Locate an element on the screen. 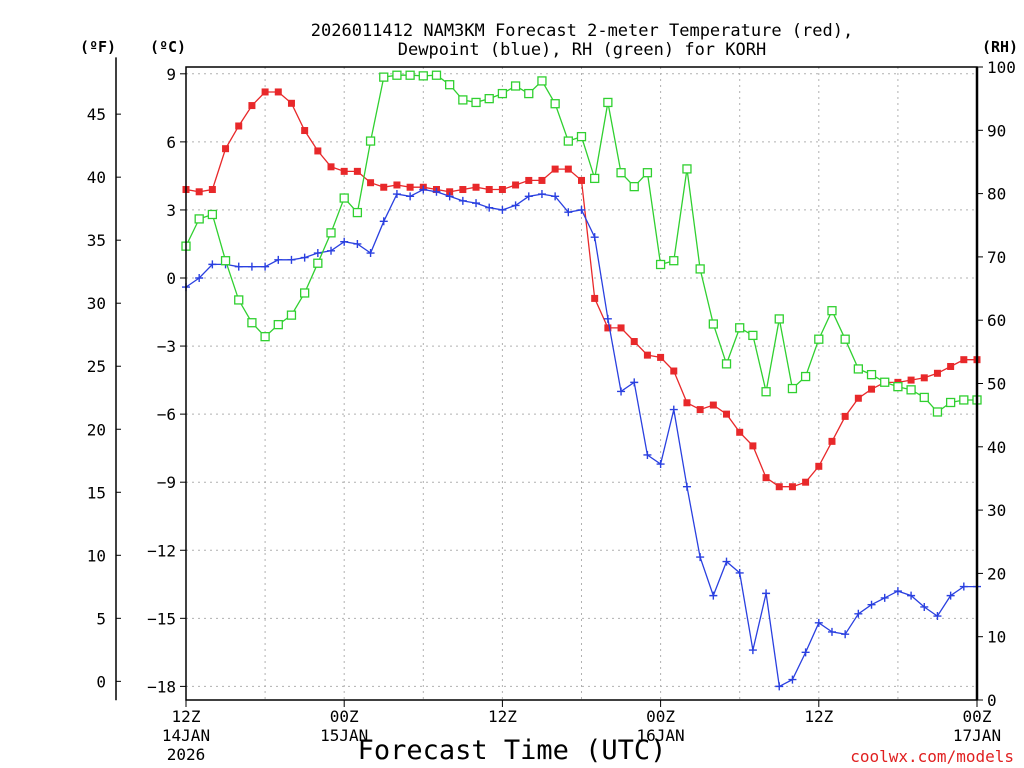 Image resolution: width=1024 pixels, height=768 pixels. celsius-tick-label: −9 is located at coordinates (166, 482).